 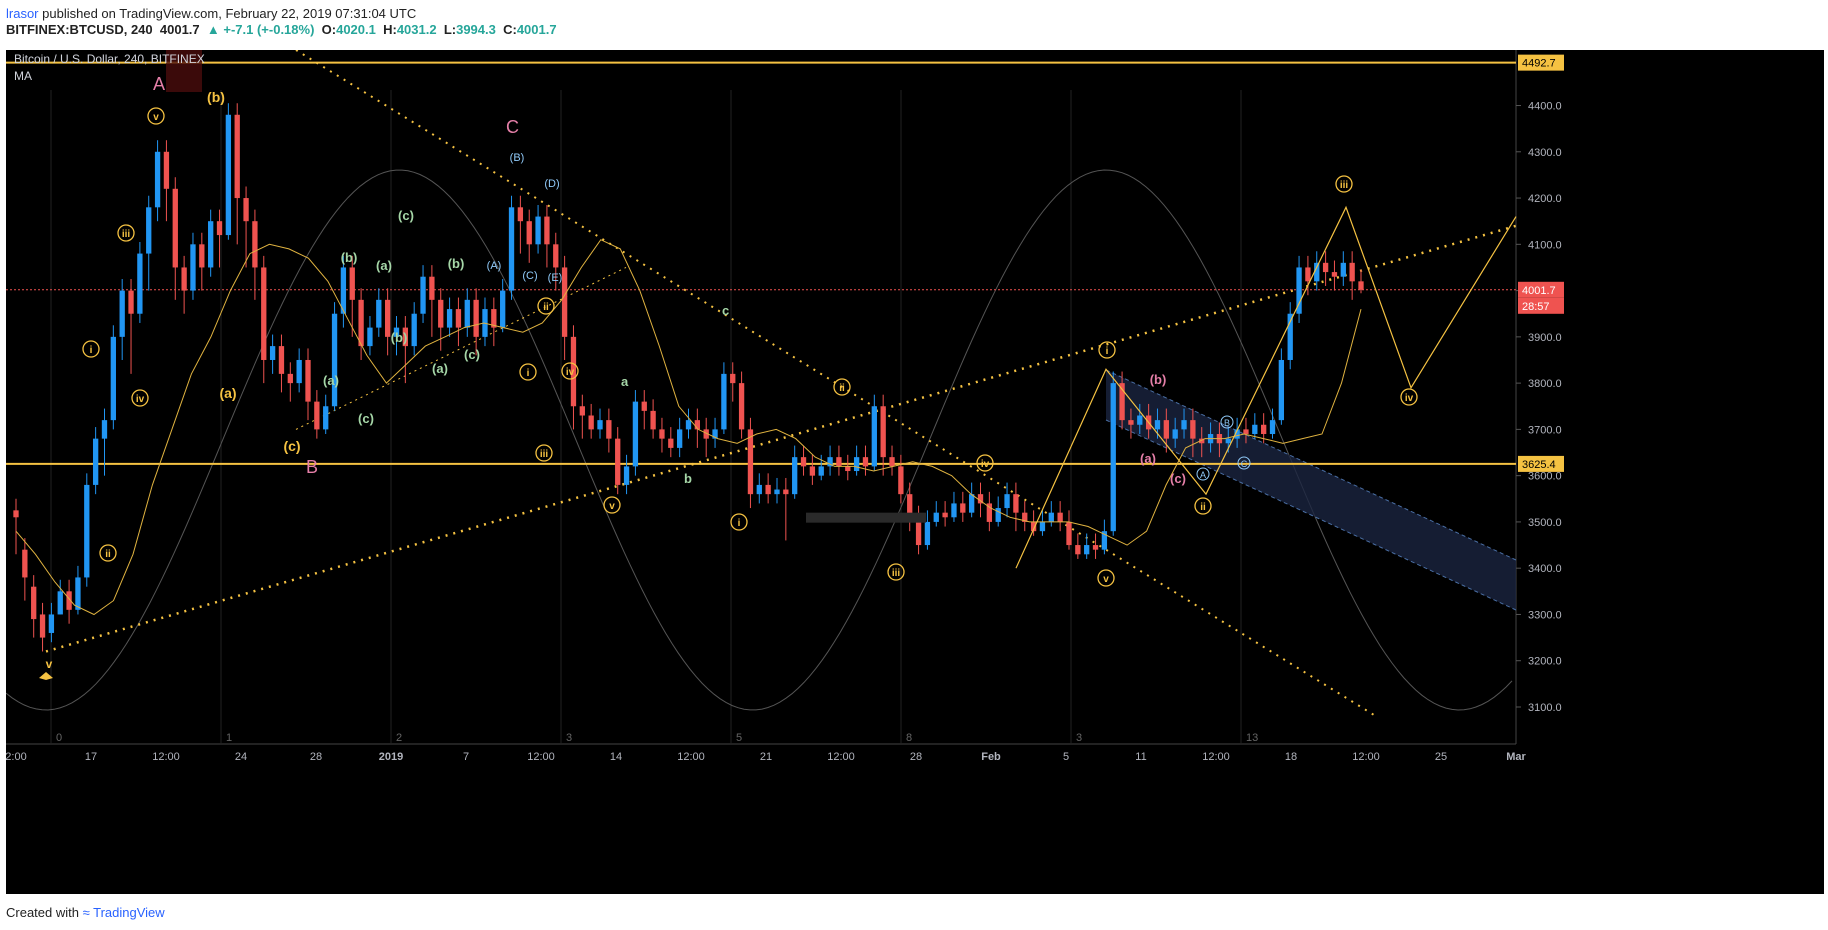 I want to click on wave-iii-3: iii, so click(x=896, y=573).